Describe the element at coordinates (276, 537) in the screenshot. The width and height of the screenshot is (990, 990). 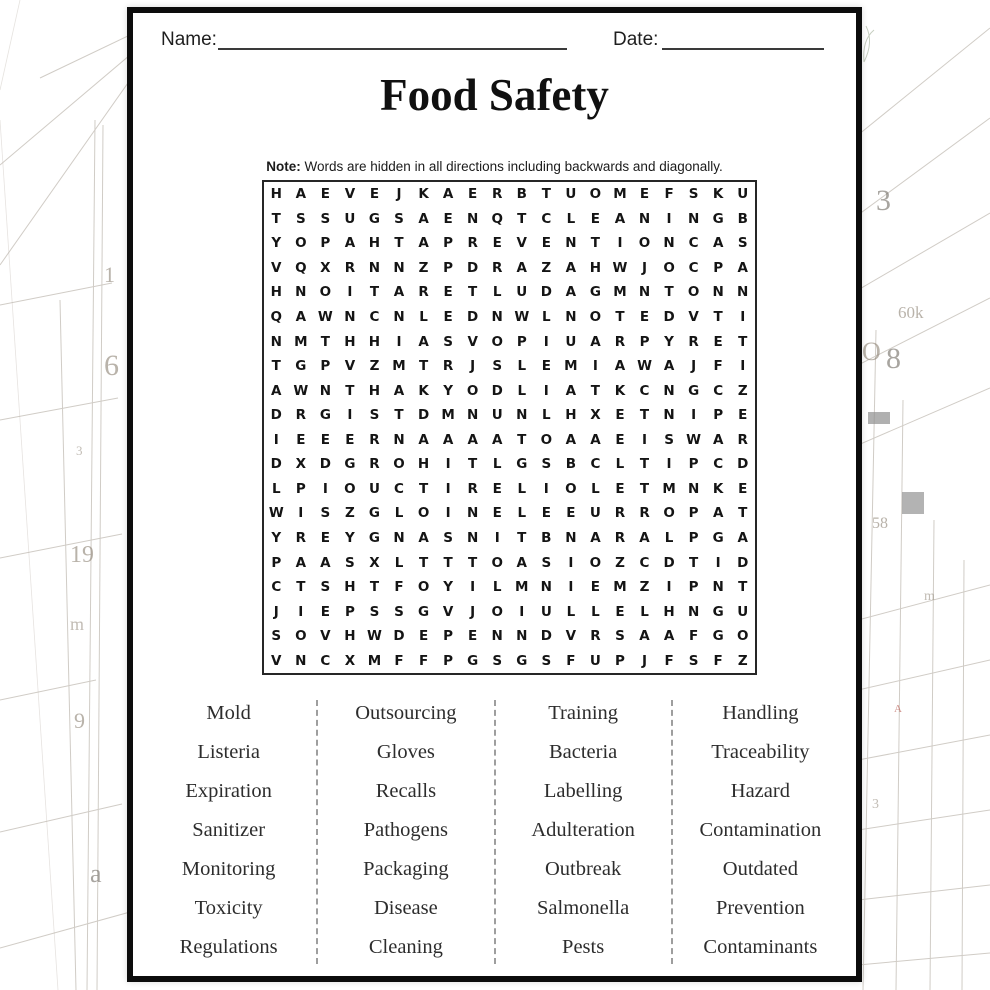
I see `grid-cell: Y` at that location.